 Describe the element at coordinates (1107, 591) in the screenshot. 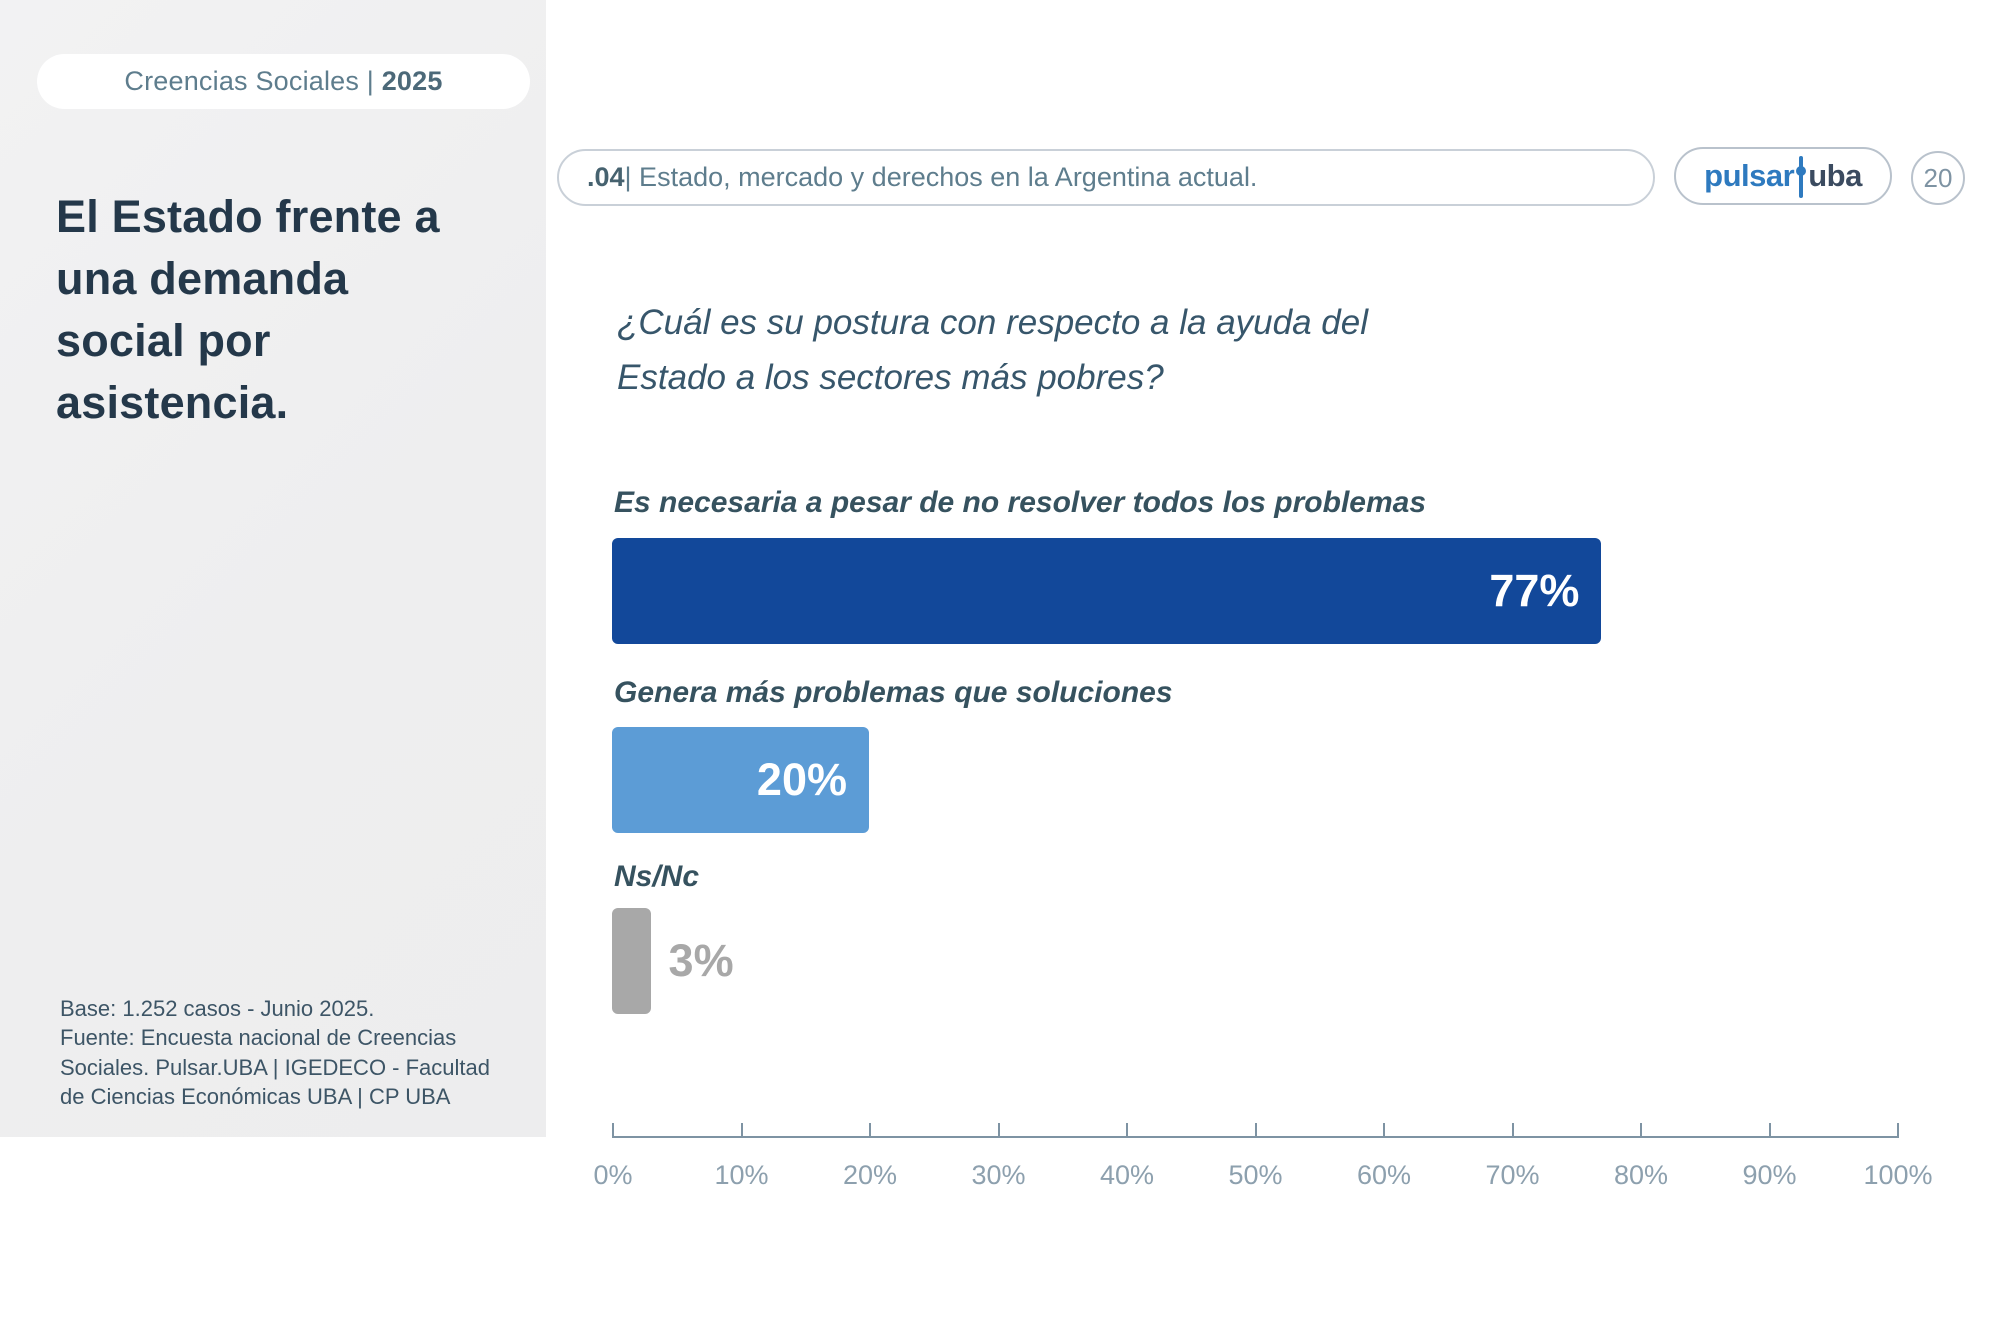

I see `bar: 77%` at that location.